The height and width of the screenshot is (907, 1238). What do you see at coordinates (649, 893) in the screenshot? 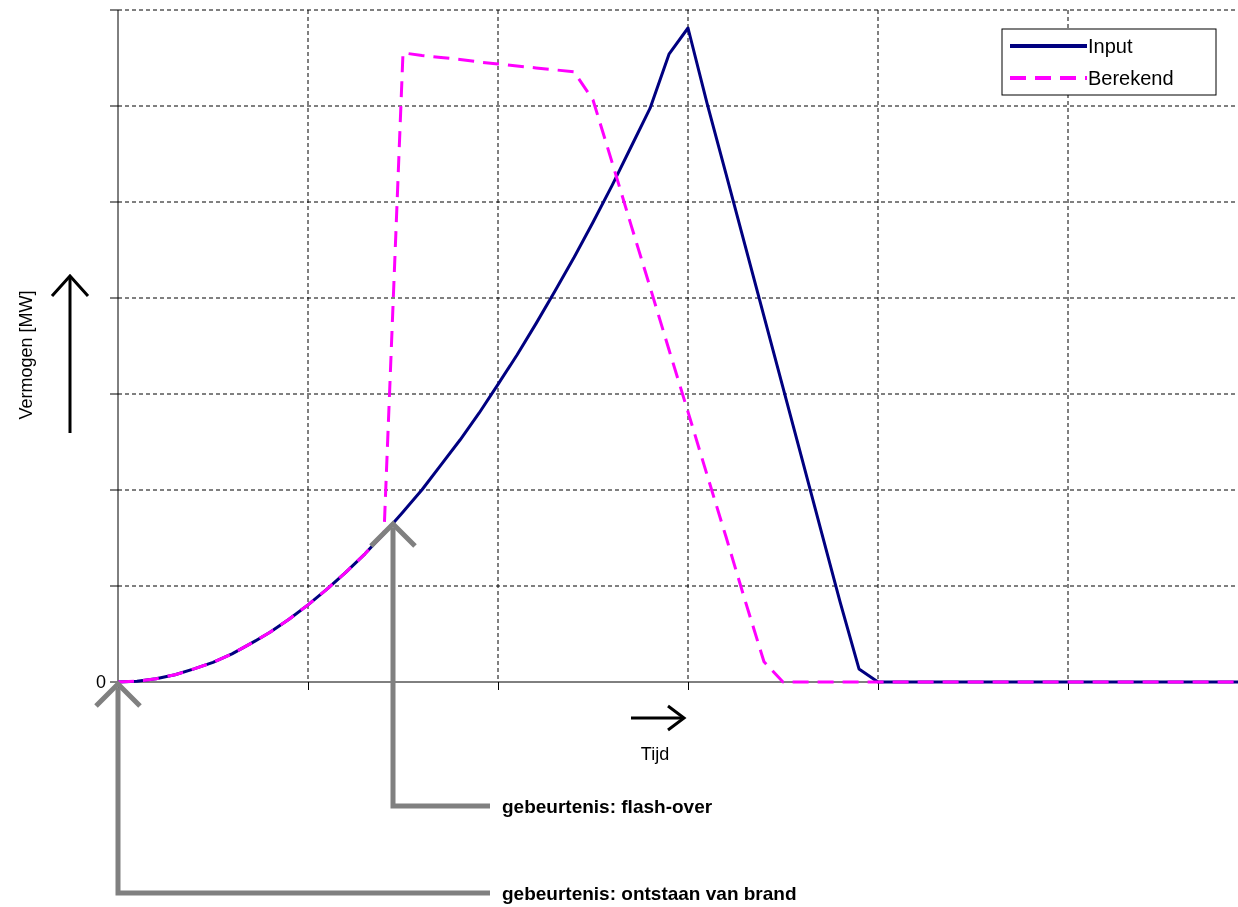
I see `text: gebeurtenis: ontstaan van brand` at bounding box center [649, 893].